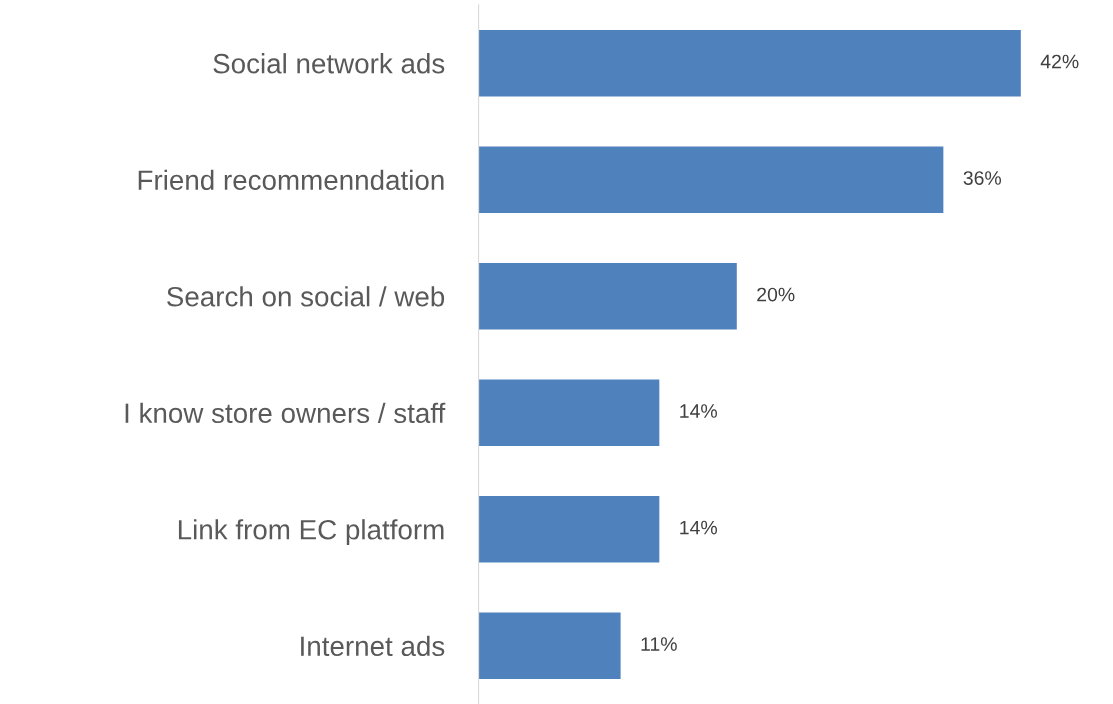  What do you see at coordinates (1059, 61) in the screenshot?
I see `data-label: 42%` at bounding box center [1059, 61].